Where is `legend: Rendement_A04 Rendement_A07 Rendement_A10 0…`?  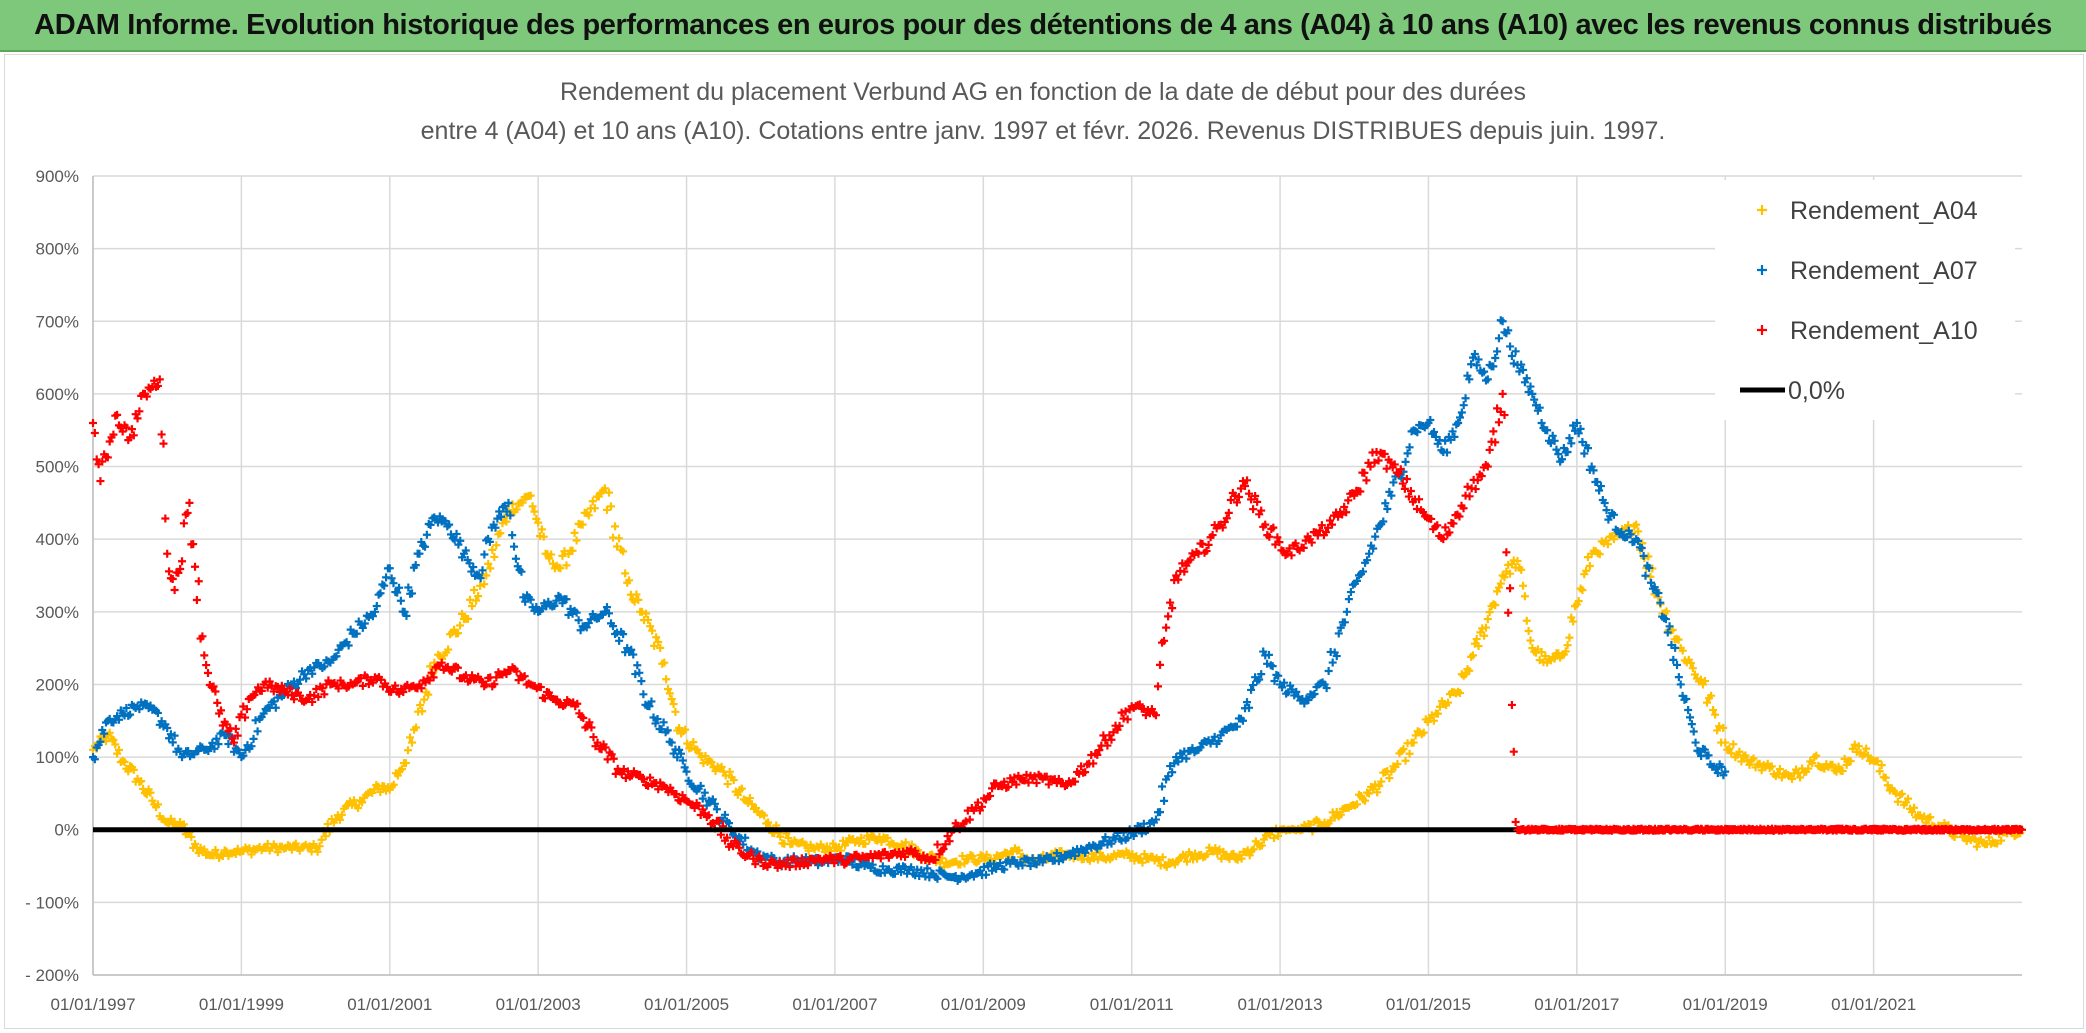
legend: Rendement_A04 Rendement_A07 Rendement_A10 0… is located at coordinates (1865, 300).